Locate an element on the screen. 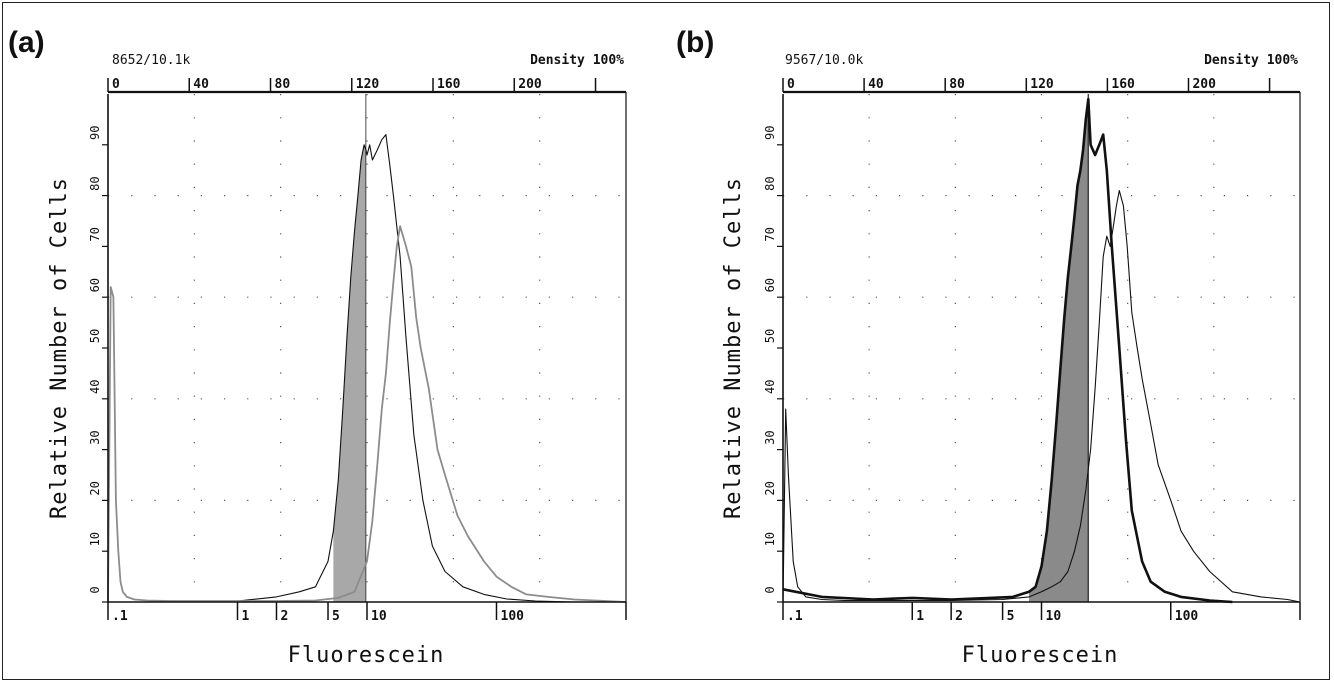 Image resolution: width=1334 pixels, height=684 pixels. event-count-label: 8652/10.1k is located at coordinates (151, 60).